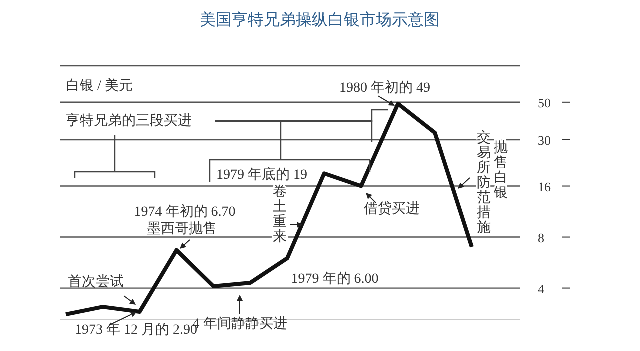 The width and height of the screenshot is (640, 351). I want to click on y-tick-label: 16, so click(545, 186).